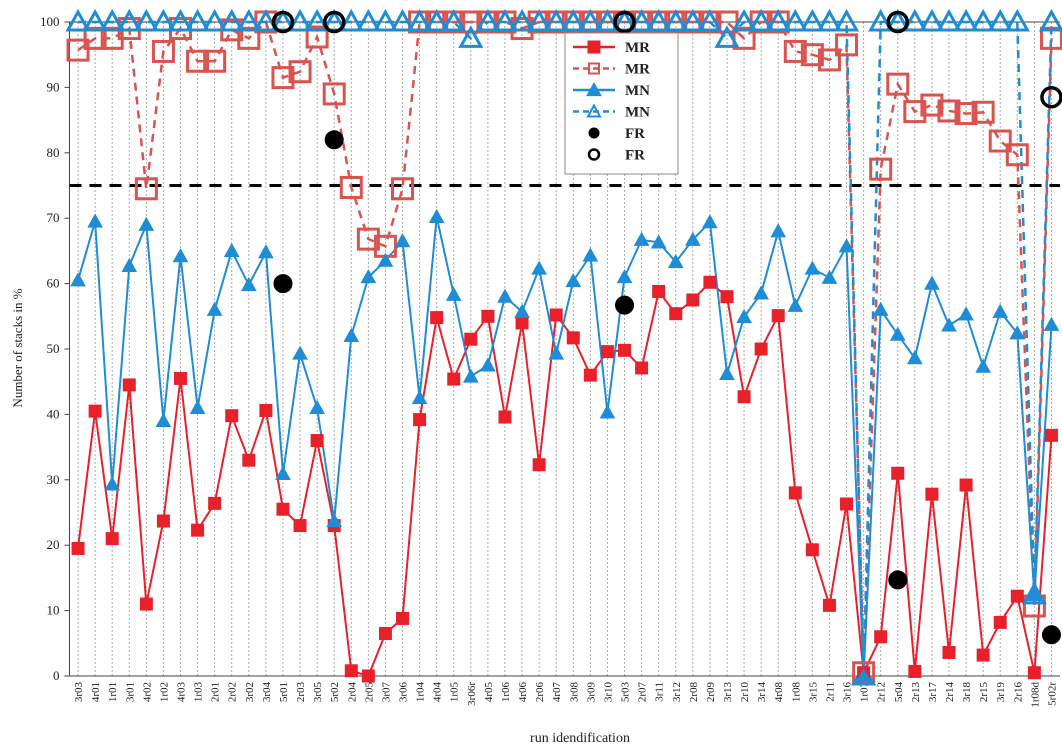  Describe the element at coordinates (984, 692) in the screenshot. I see `x-tick-label: 2r15` at that location.